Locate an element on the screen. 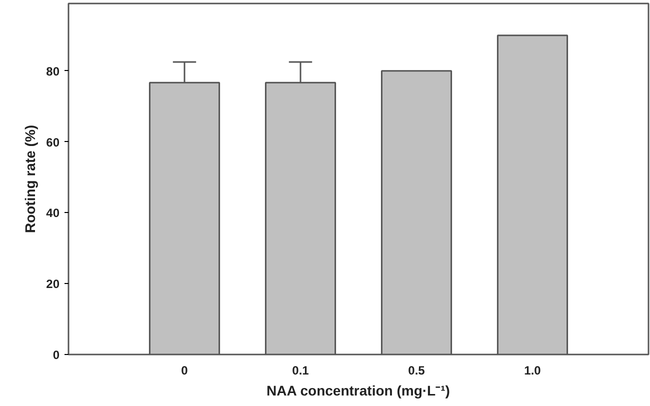 This screenshot has height=406, width=650. y-tick-label: 40 is located at coordinates (53, 213).